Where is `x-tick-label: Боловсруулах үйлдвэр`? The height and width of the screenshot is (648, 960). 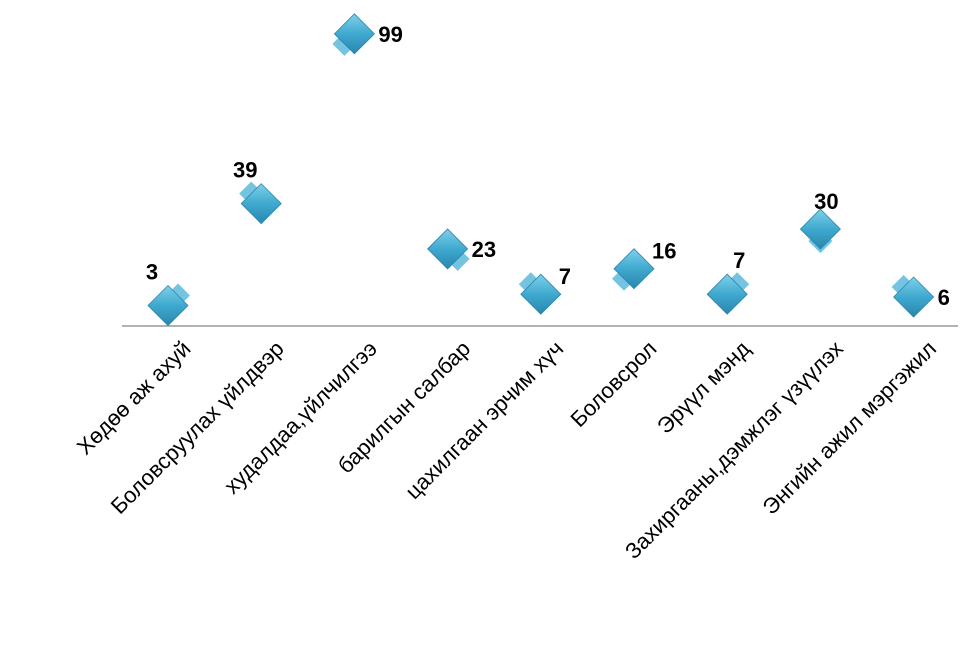 x-tick-label: Боловсруулах үйлдвэр is located at coordinates (197, 427).